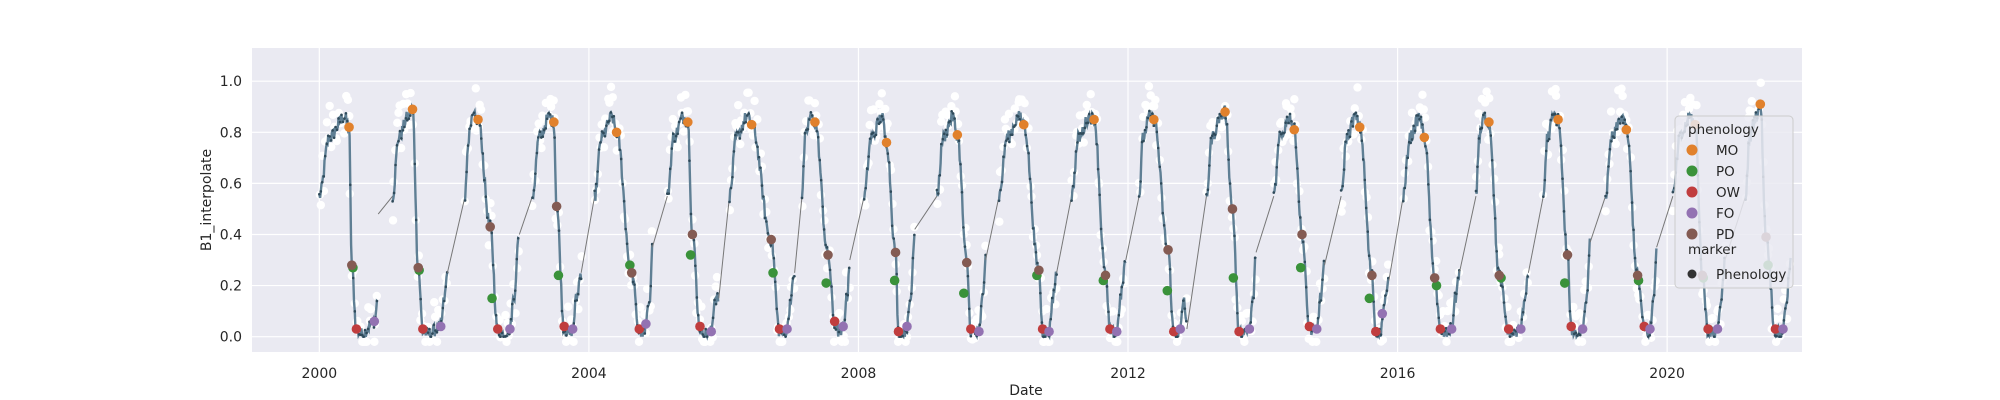  What do you see at coordinates (231, 287) in the screenshot?
I see `y-tick-label: 0.2` at bounding box center [231, 287].